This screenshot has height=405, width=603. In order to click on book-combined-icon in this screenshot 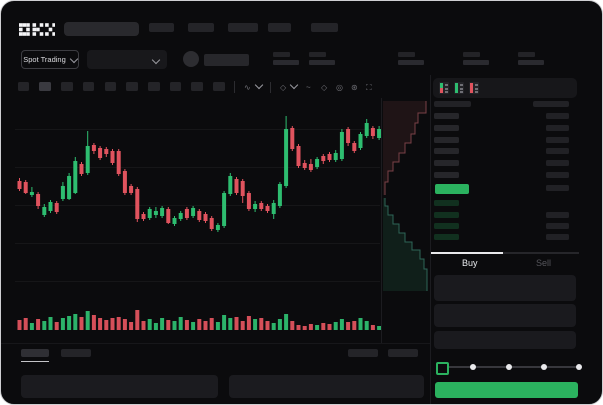, I will do `click(444, 88)`.